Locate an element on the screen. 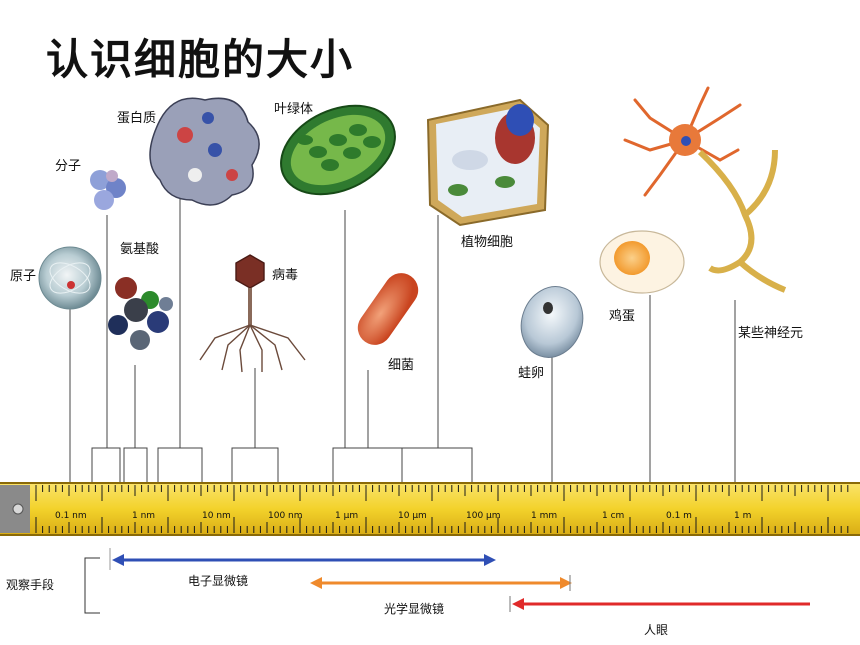 Image resolution: width=860 pixels, height=645 pixels. light-microscope-label: 光学显微镜 is located at coordinates (414, 609).